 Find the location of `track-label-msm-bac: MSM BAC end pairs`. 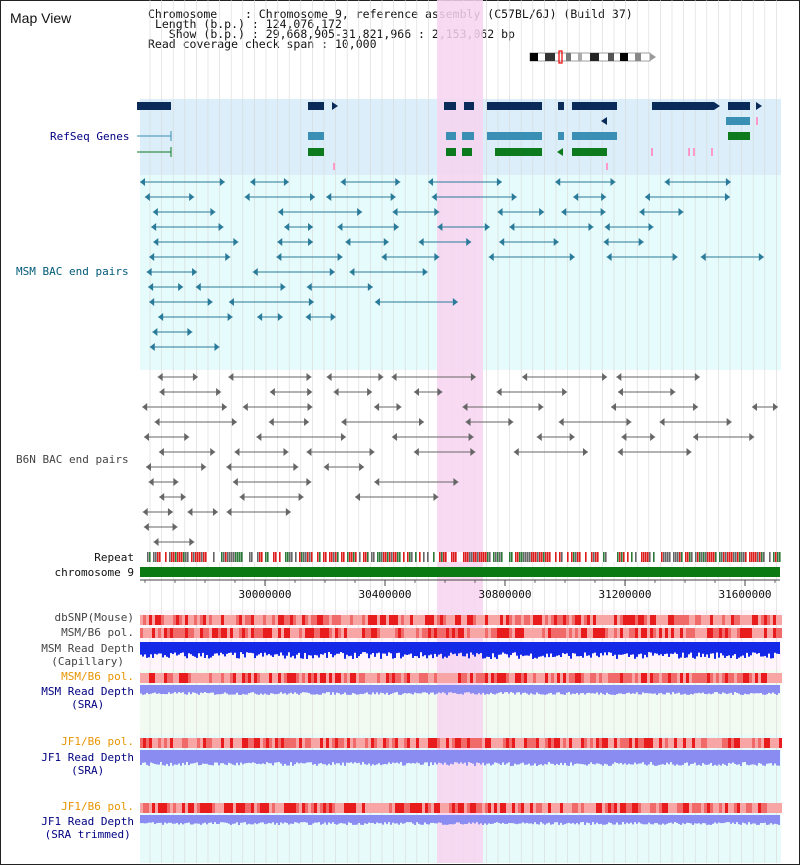

track-label-msm-bac: MSM BAC end pairs is located at coordinates (72, 271).